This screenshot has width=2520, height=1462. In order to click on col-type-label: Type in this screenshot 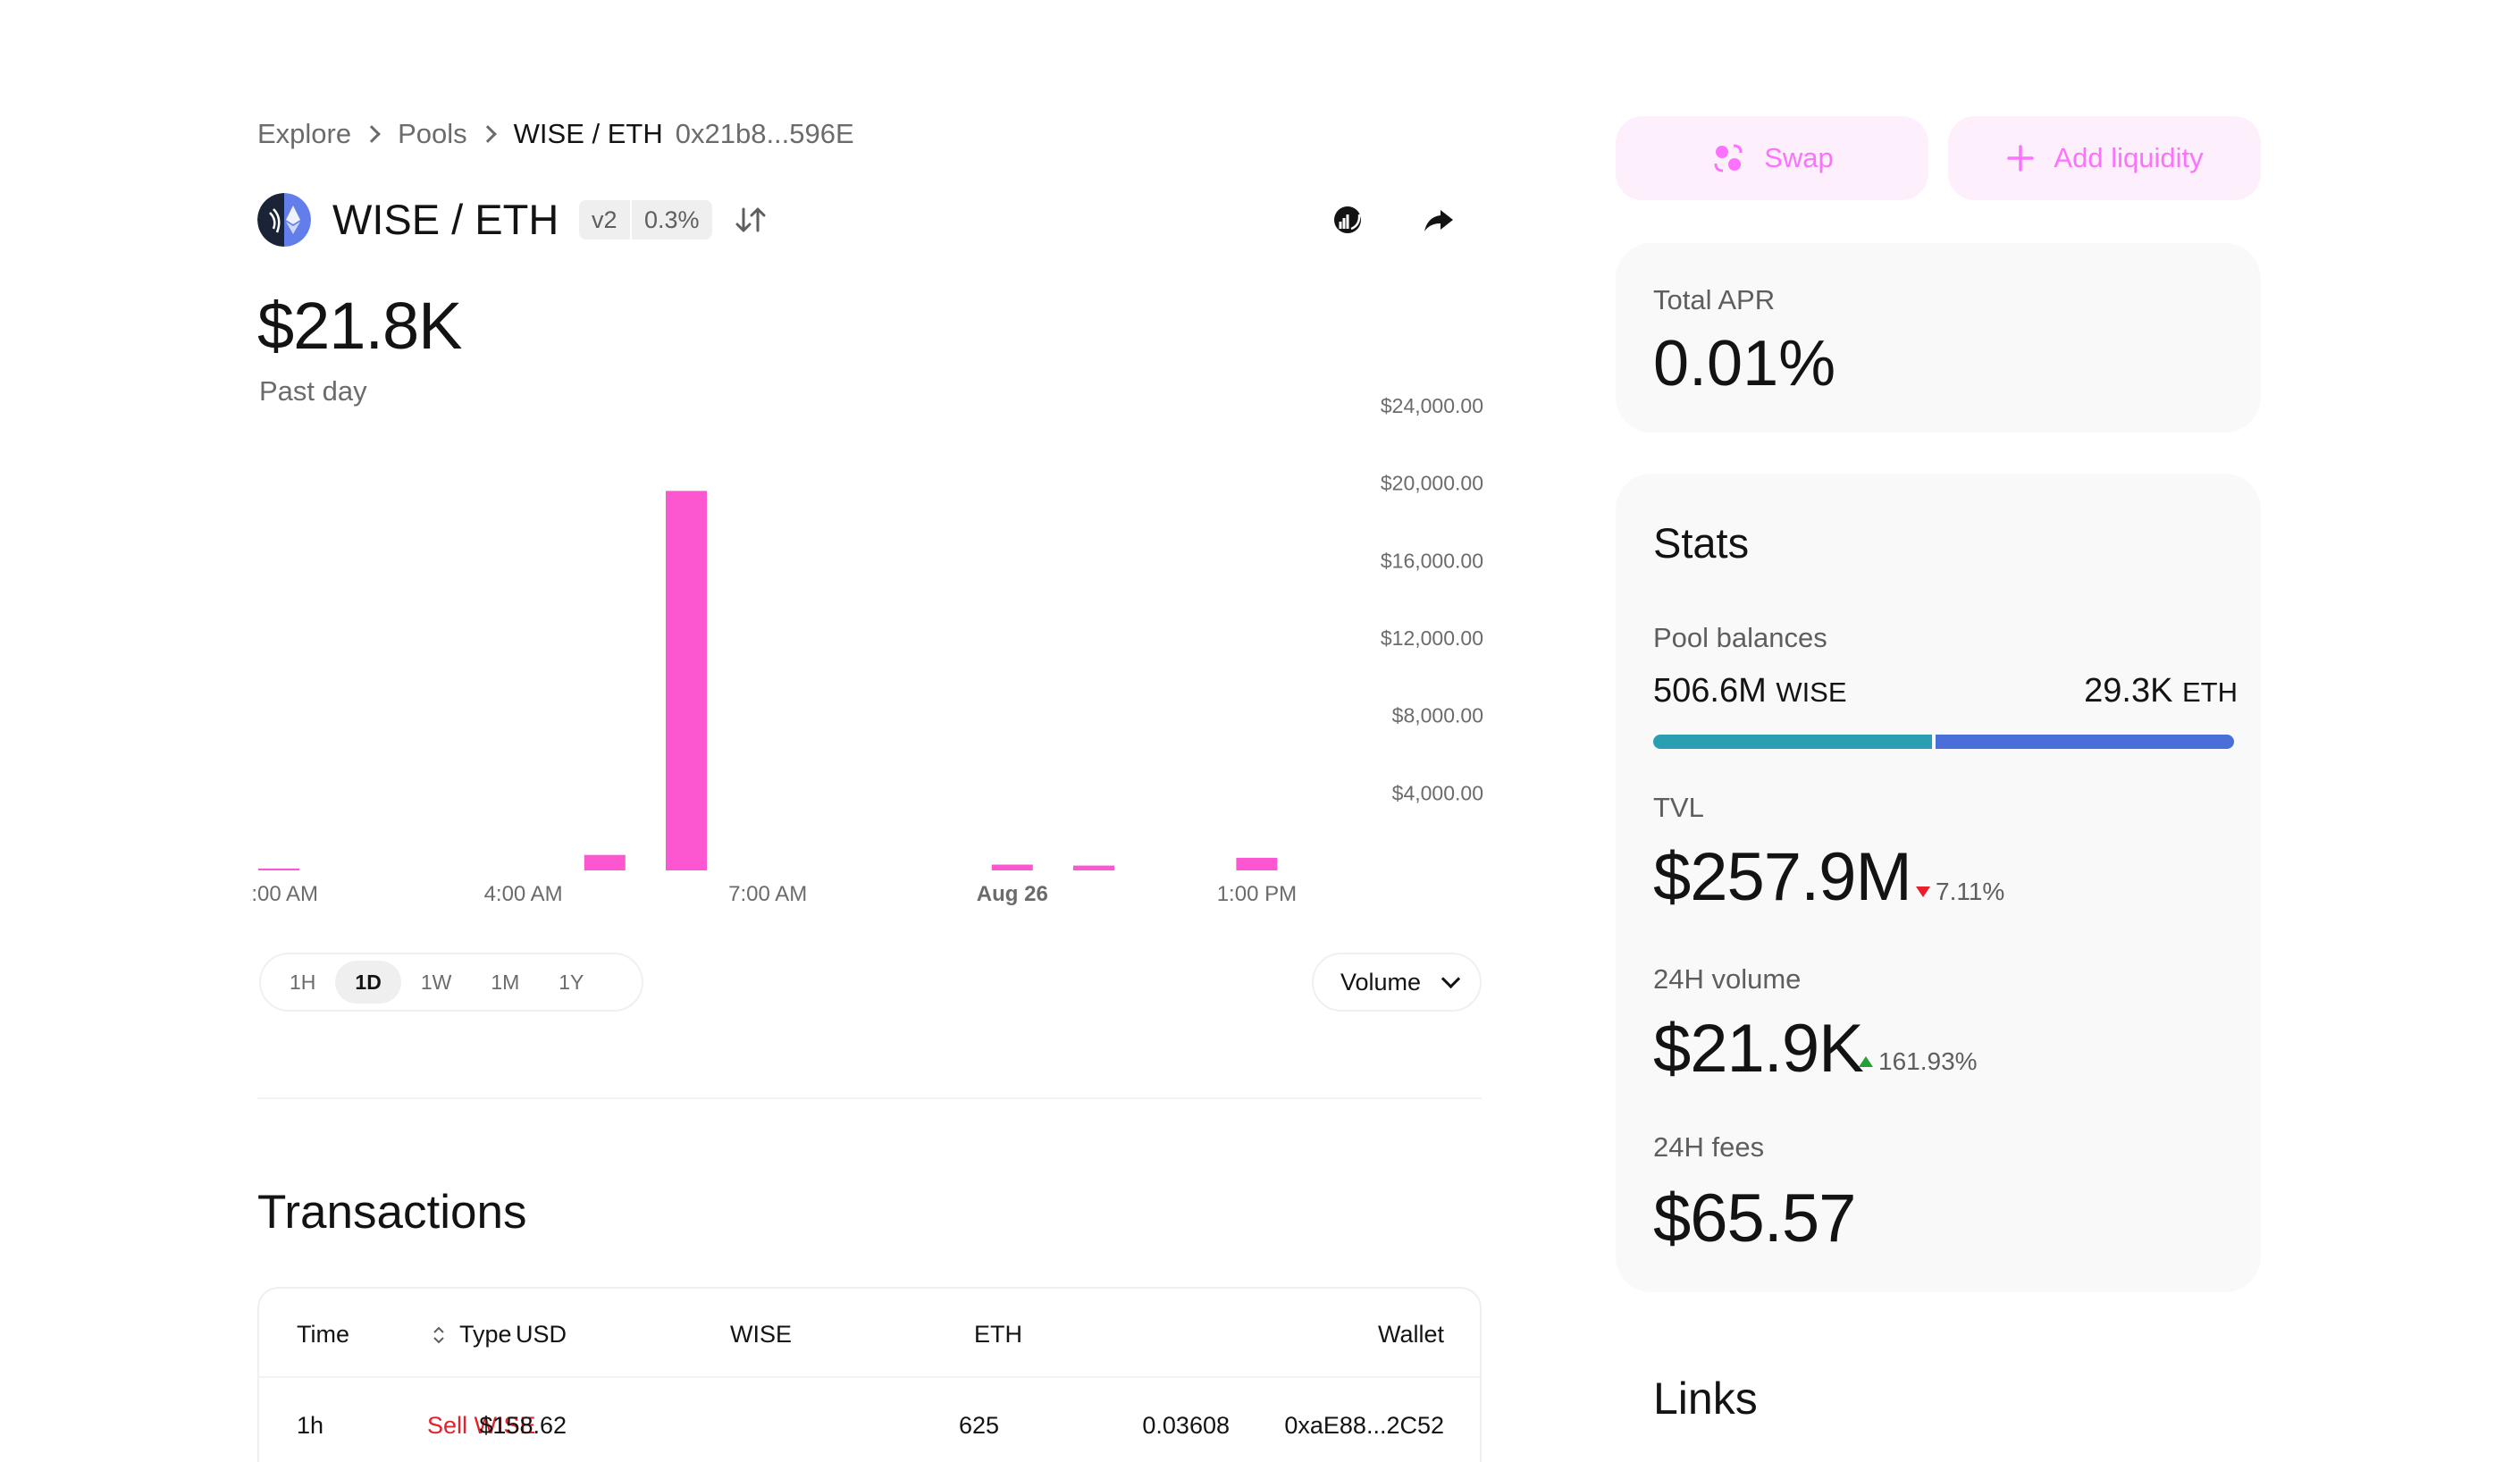, I will do `click(485, 1334)`.